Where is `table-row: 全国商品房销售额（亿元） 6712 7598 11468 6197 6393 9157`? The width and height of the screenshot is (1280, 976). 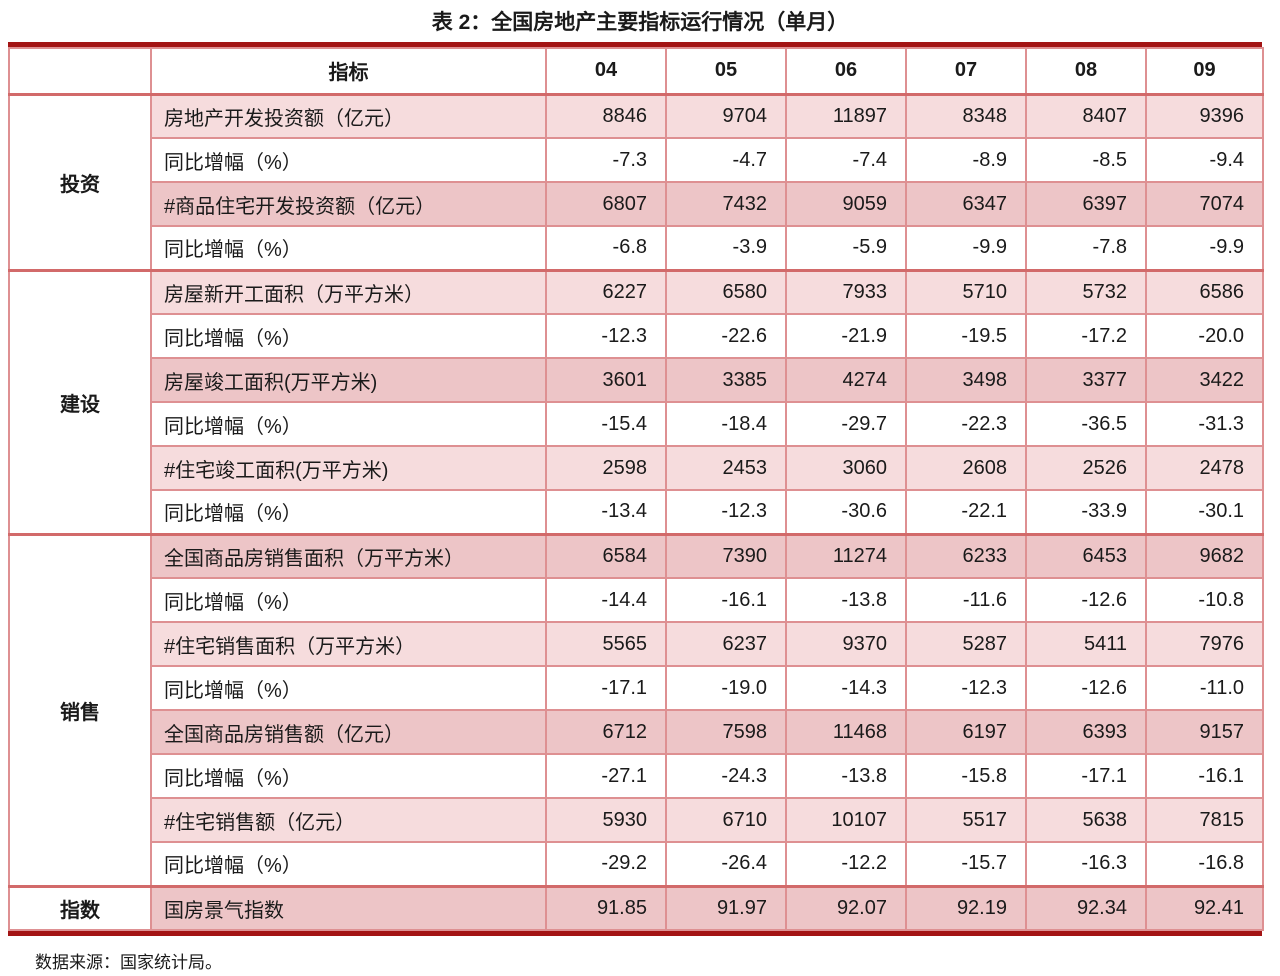
table-row: 全国商品房销售额（亿元） 6712 7598 11468 6197 6393 9157 is located at coordinates (636, 732).